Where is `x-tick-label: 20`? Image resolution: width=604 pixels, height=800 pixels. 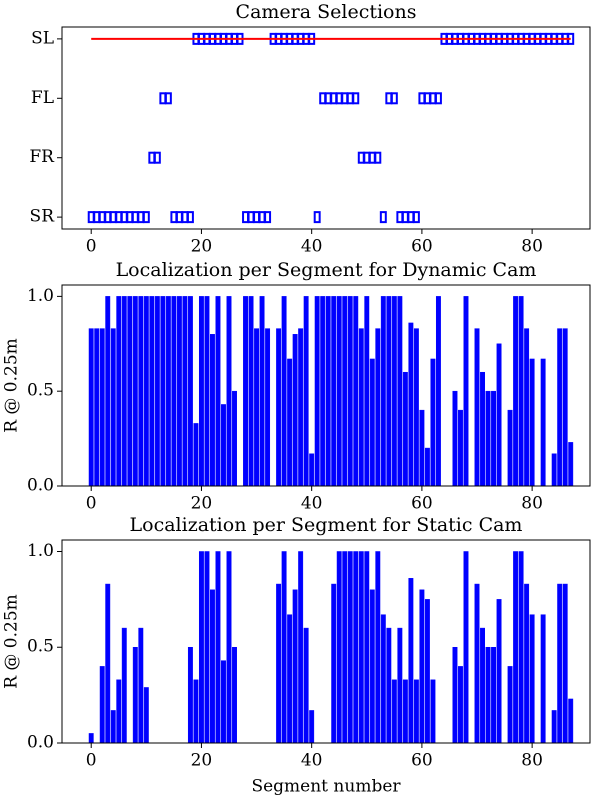 x-tick-label: 20 is located at coordinates (202, 761).